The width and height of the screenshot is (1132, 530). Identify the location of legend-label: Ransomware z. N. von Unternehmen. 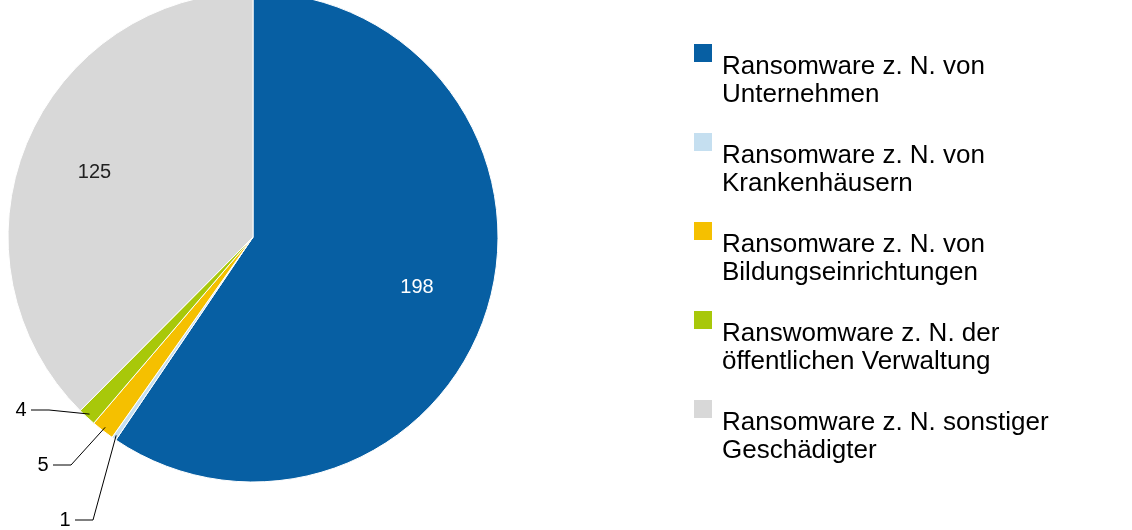
(853, 79).